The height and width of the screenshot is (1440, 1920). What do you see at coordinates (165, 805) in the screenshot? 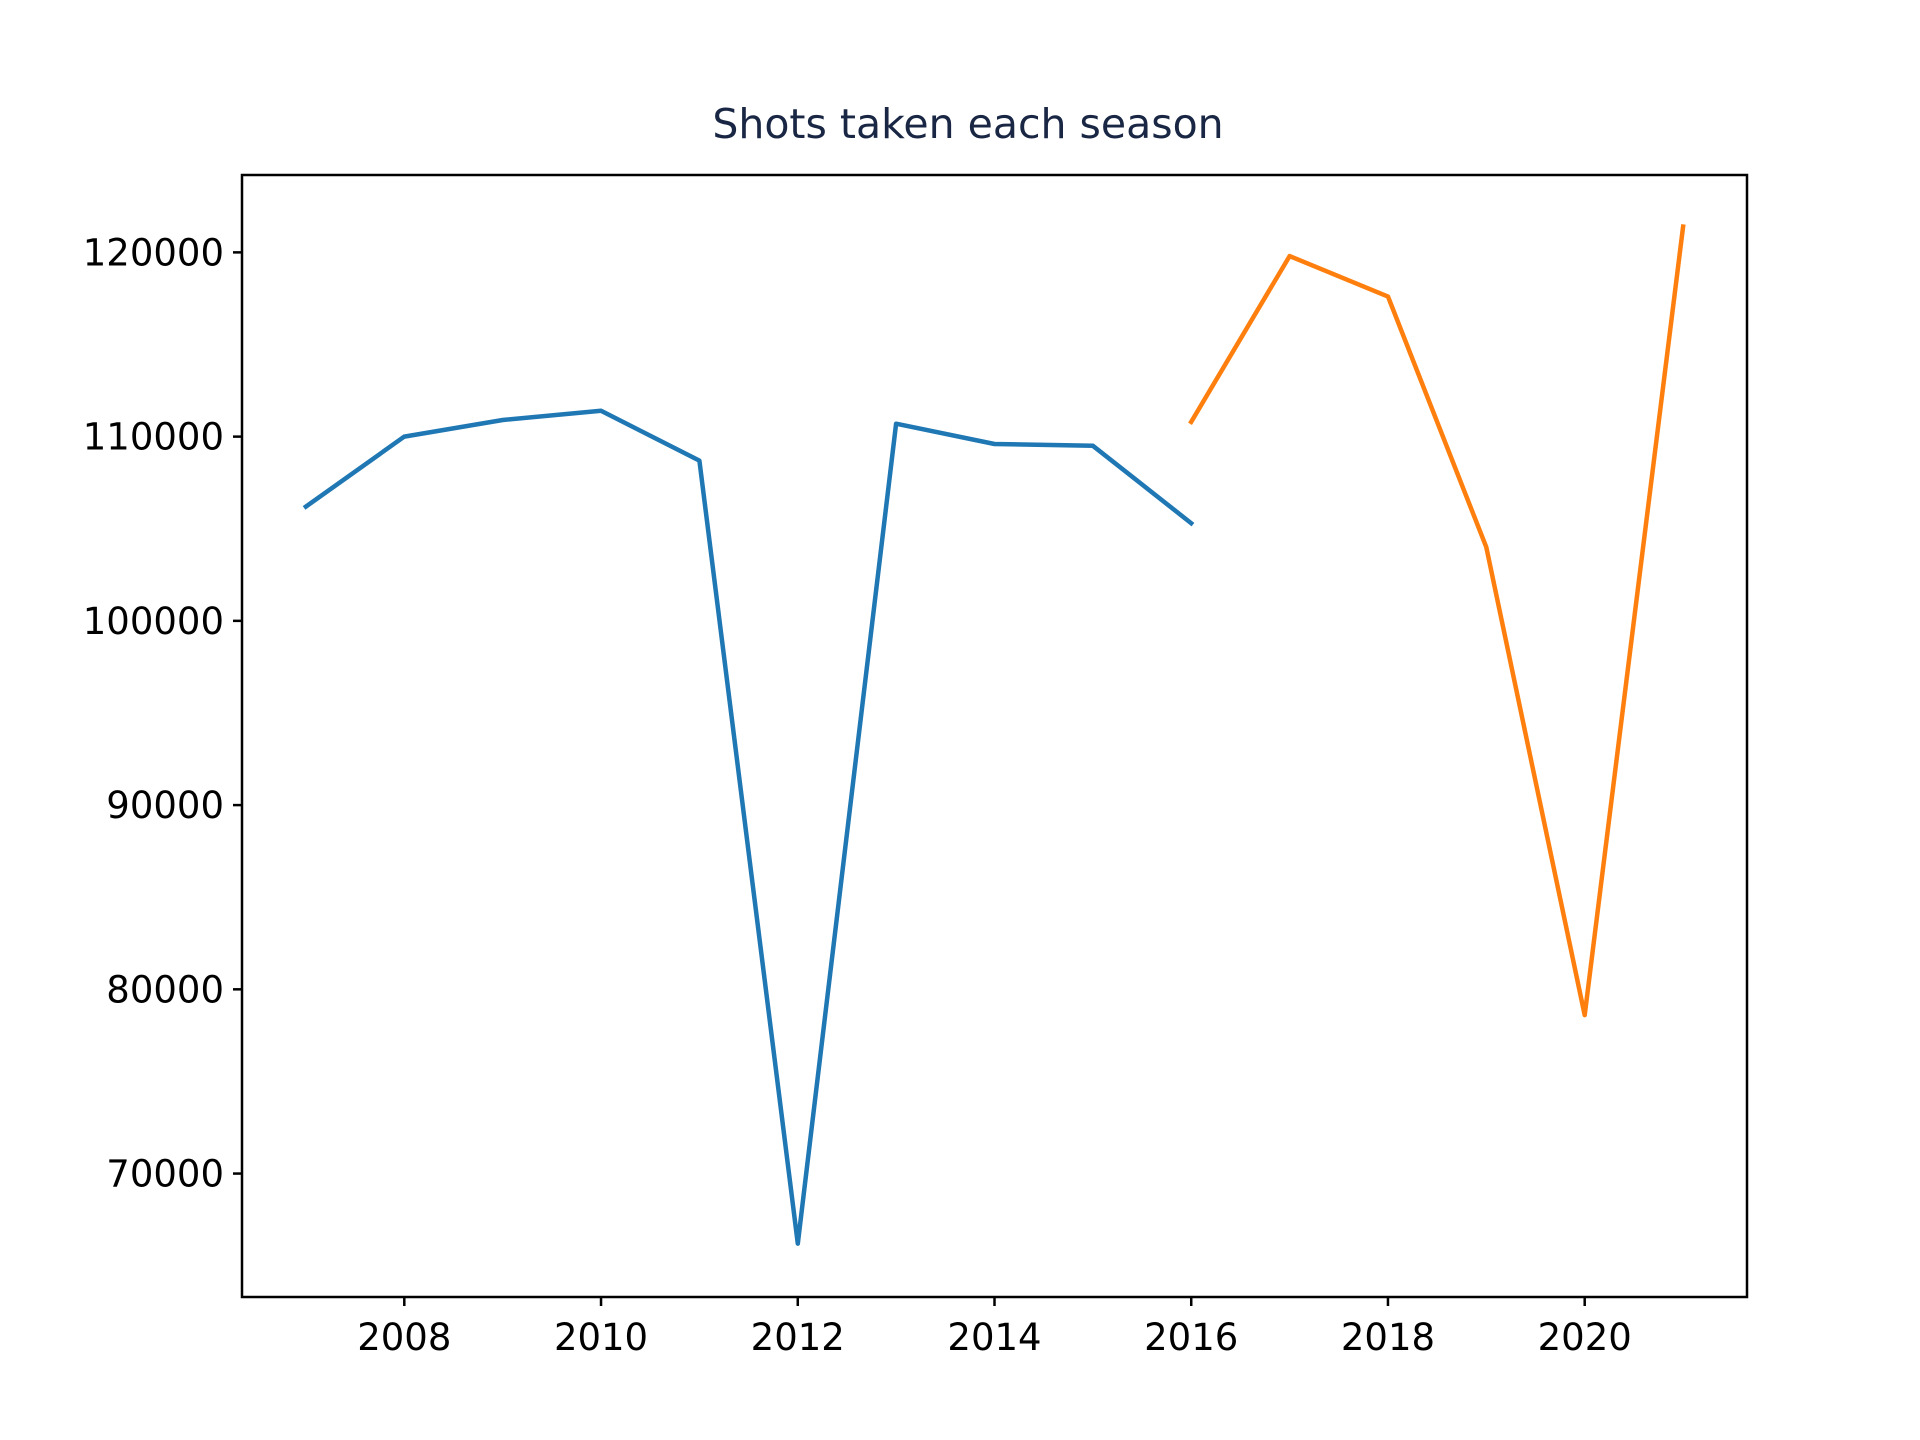
I see `y-tick-label-90000: 90000` at bounding box center [165, 805].